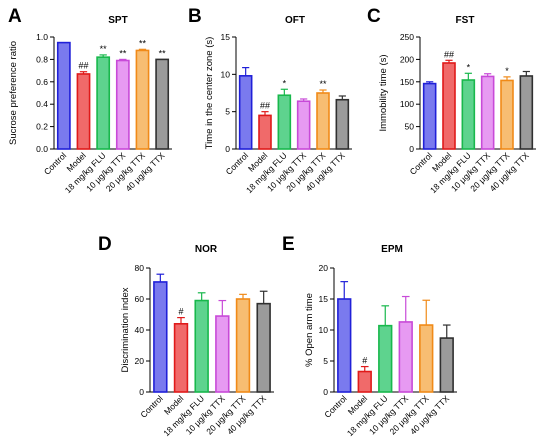  What do you see at coordinates (42, 82) in the screenshot?
I see `y-tick-label: 0.6` at bounding box center [42, 82].